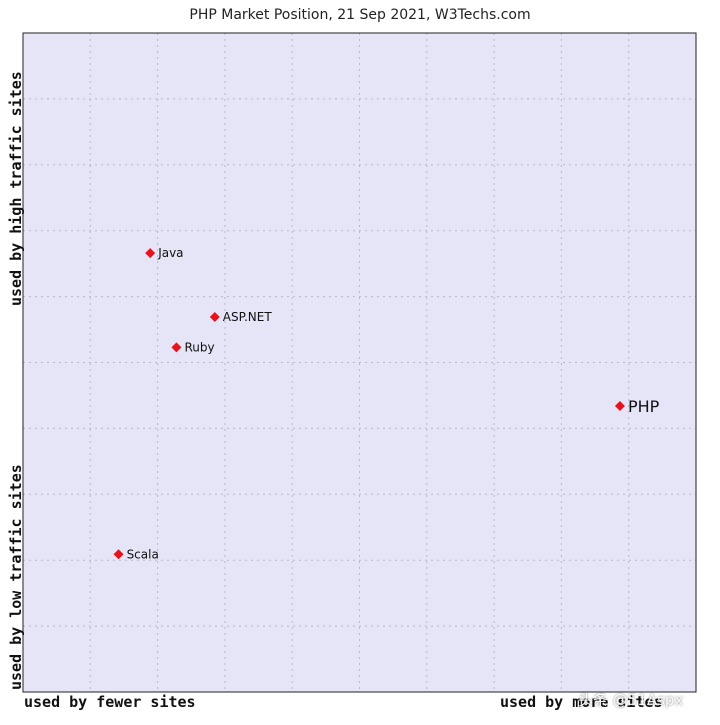 The width and height of the screenshot is (720, 725). I want to click on point-label: PHP, so click(644, 406).